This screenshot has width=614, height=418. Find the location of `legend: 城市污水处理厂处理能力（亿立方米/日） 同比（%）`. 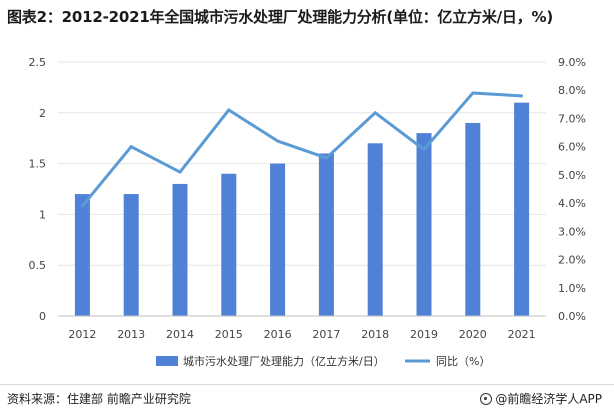

legend: 城市污水处理厂处理能力（亿立方米/日） 同比（%） is located at coordinates (323, 361).